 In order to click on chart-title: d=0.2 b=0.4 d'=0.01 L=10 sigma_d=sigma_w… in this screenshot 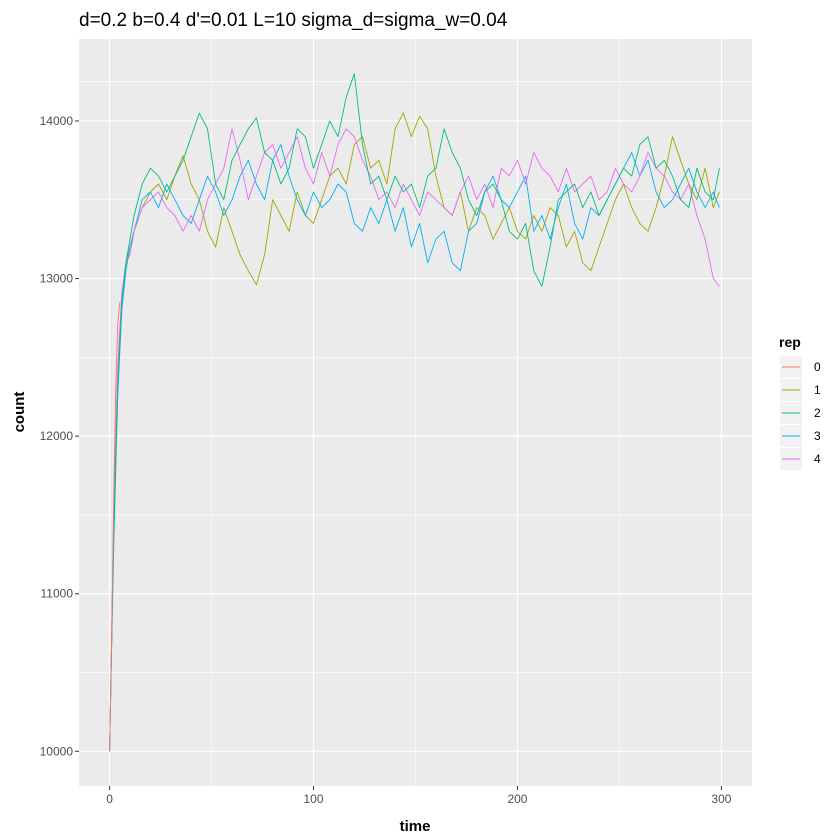, I will do `click(293, 20)`.